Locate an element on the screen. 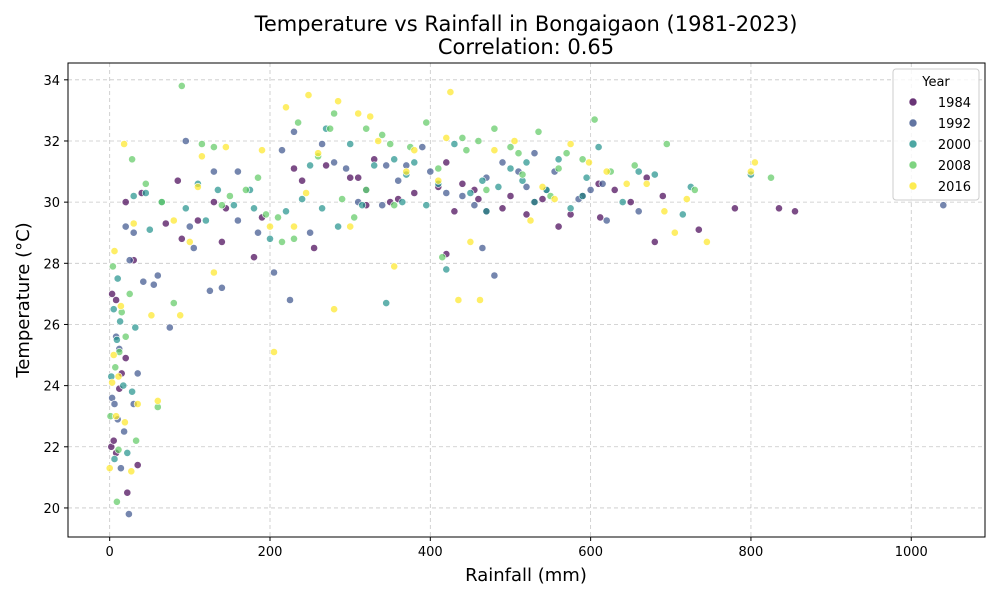 The height and width of the screenshot is (600, 1000). legend: Year 1984 1992 2000 2008 2016 is located at coordinates (936, 134).